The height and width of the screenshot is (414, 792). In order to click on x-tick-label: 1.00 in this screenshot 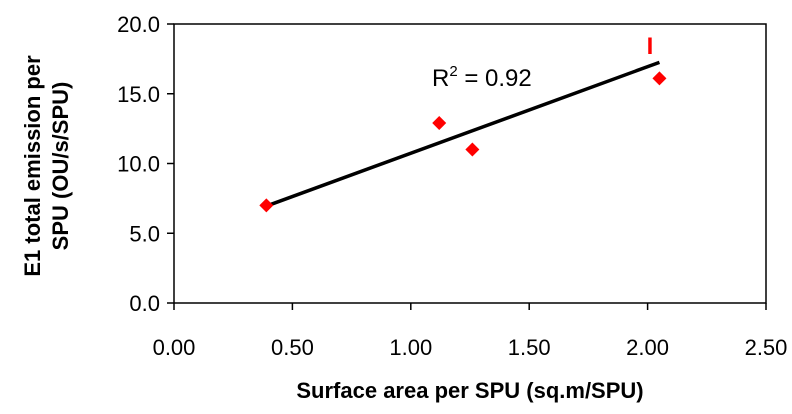, I will do `click(410, 347)`.